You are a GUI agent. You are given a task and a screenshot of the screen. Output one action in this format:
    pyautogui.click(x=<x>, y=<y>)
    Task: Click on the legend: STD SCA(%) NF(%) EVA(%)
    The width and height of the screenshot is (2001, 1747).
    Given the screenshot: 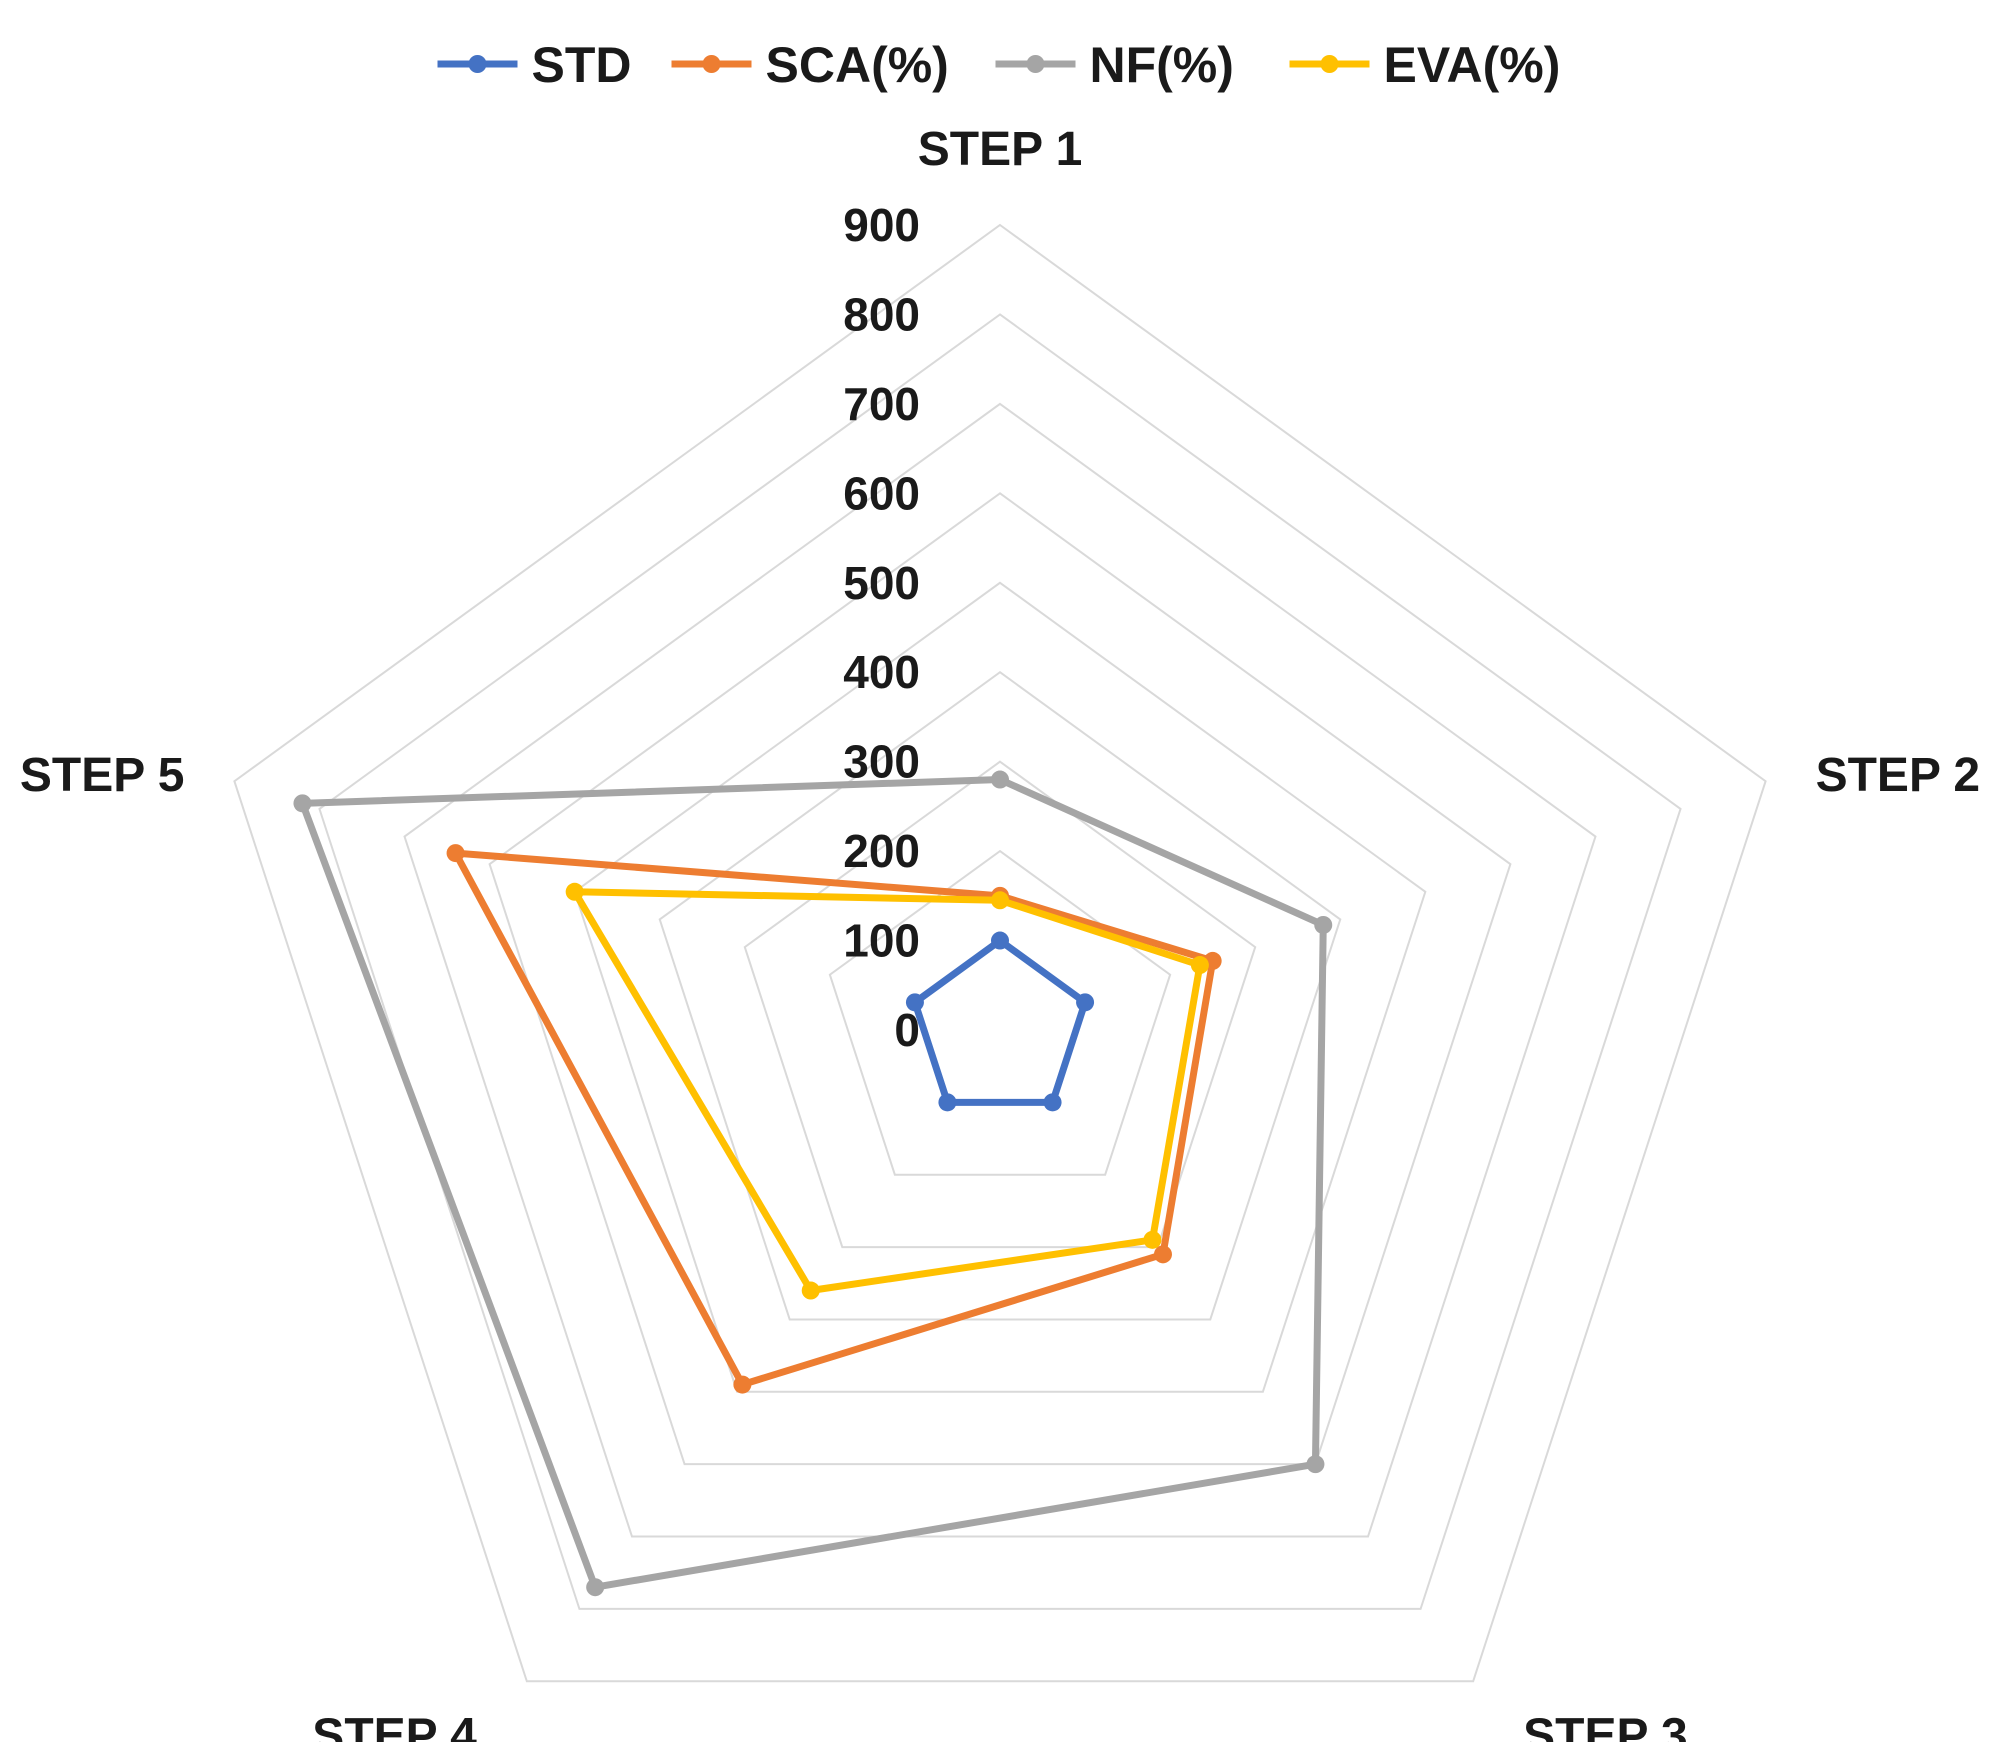 What is the action you would take?
    pyautogui.click(x=999, y=65)
    